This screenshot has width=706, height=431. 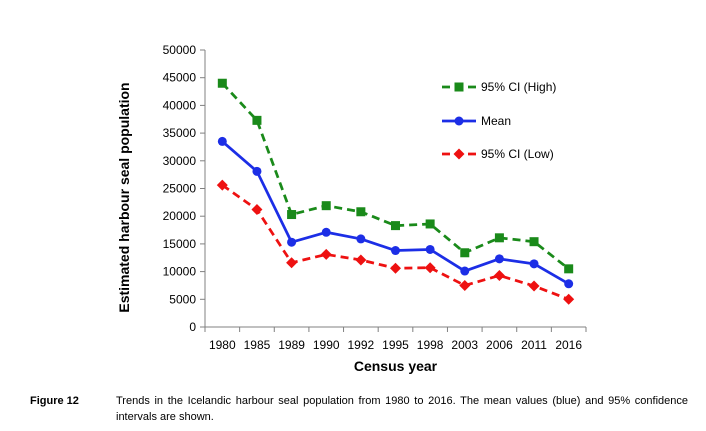 What do you see at coordinates (430, 345) in the screenshot?
I see `x-tick-label: 1998` at bounding box center [430, 345].